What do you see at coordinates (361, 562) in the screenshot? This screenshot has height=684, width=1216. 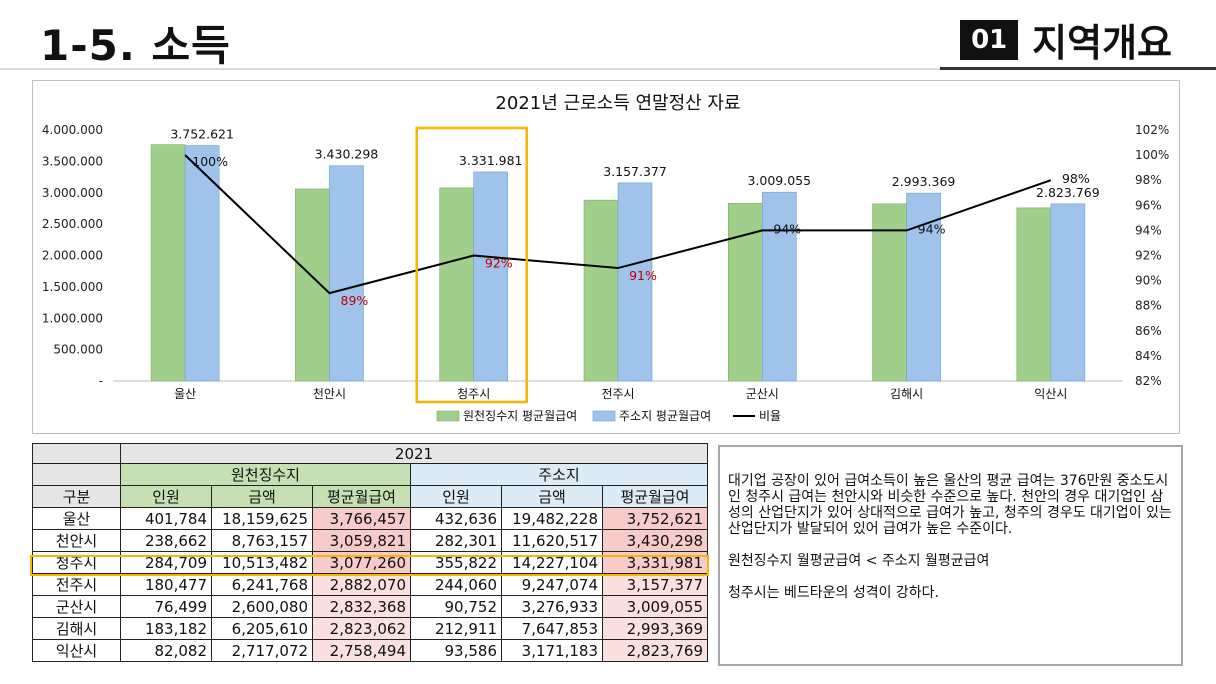 I see `row-w-avg: 3,077,260` at bounding box center [361, 562].